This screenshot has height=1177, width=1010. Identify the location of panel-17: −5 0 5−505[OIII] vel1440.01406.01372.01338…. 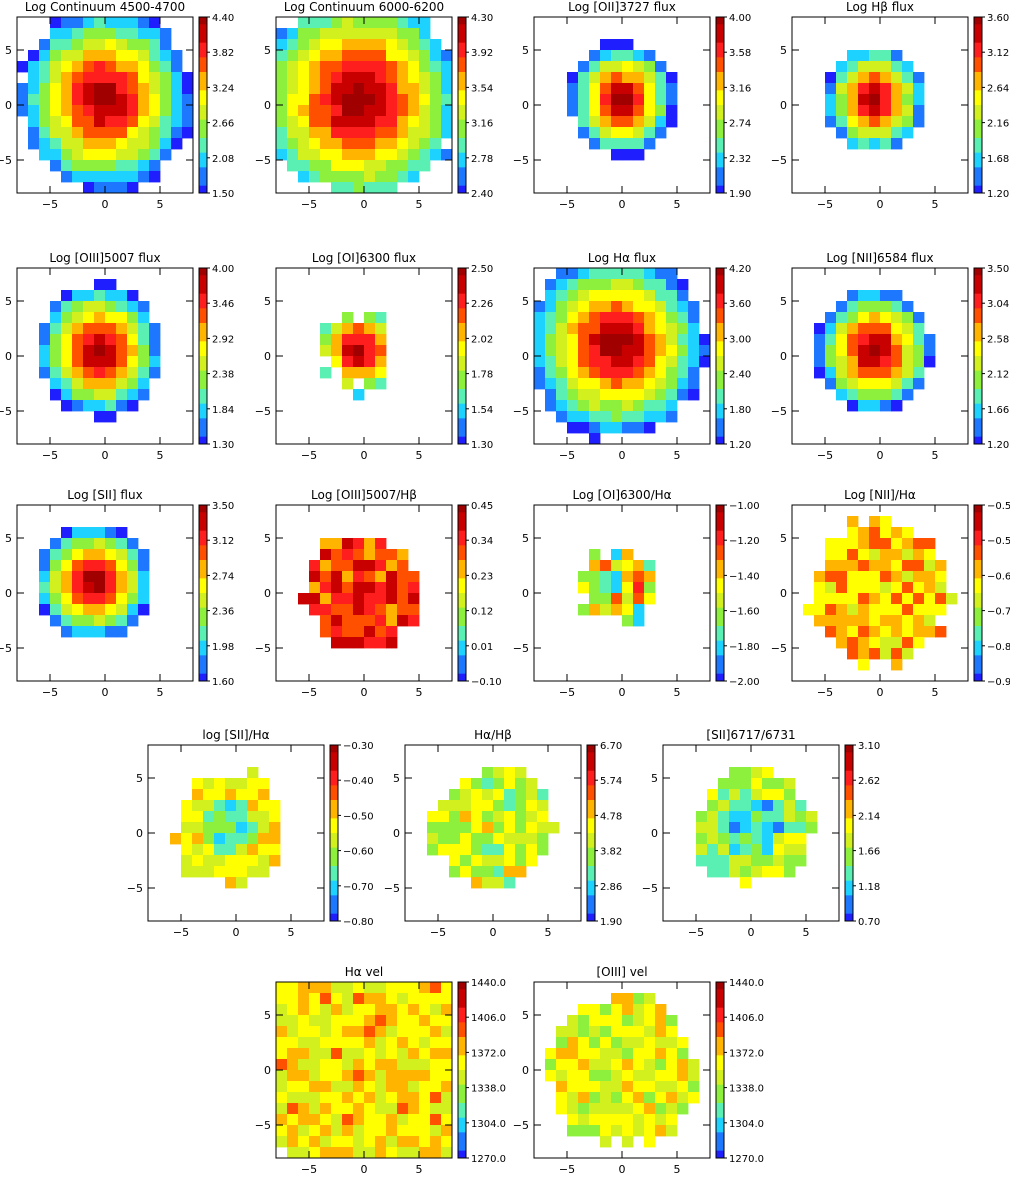
(638, 1070).